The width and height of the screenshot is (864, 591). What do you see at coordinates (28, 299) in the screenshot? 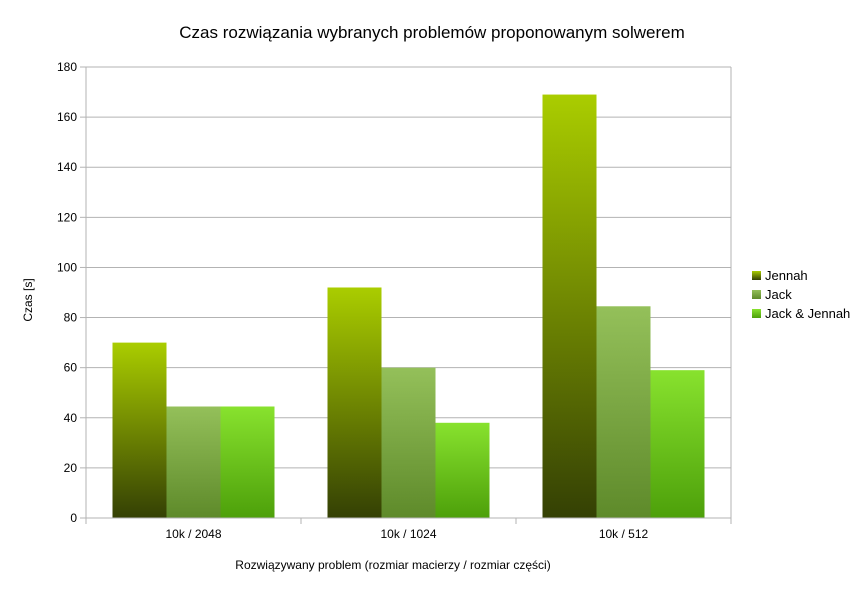
I see `y-axis-label: Czas [s]` at bounding box center [28, 299].